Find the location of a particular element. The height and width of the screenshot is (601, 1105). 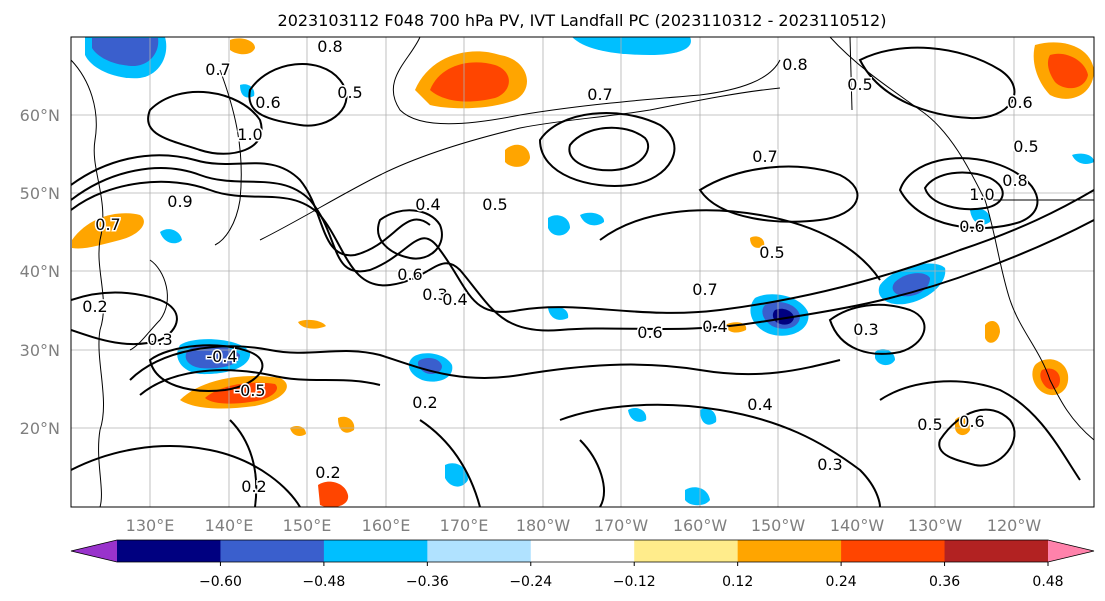

colorbar-extend-min is located at coordinates (94, 551).